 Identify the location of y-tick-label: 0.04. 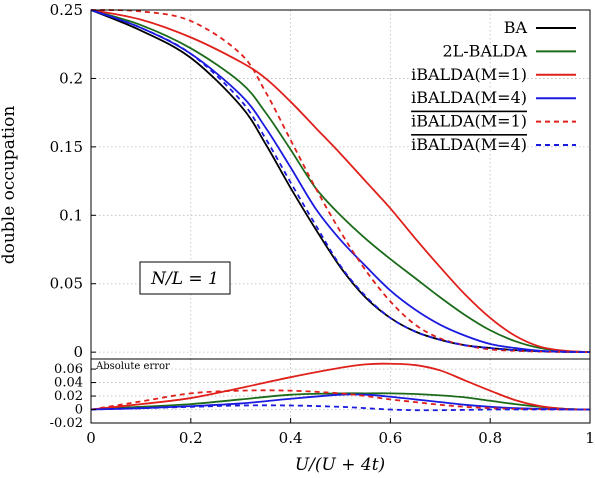
(68, 383).